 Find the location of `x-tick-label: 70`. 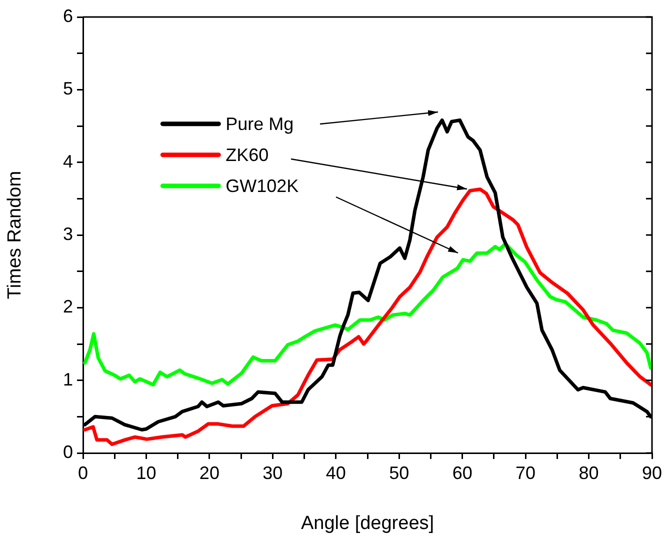

x-tick-label: 70 is located at coordinates (526, 472).